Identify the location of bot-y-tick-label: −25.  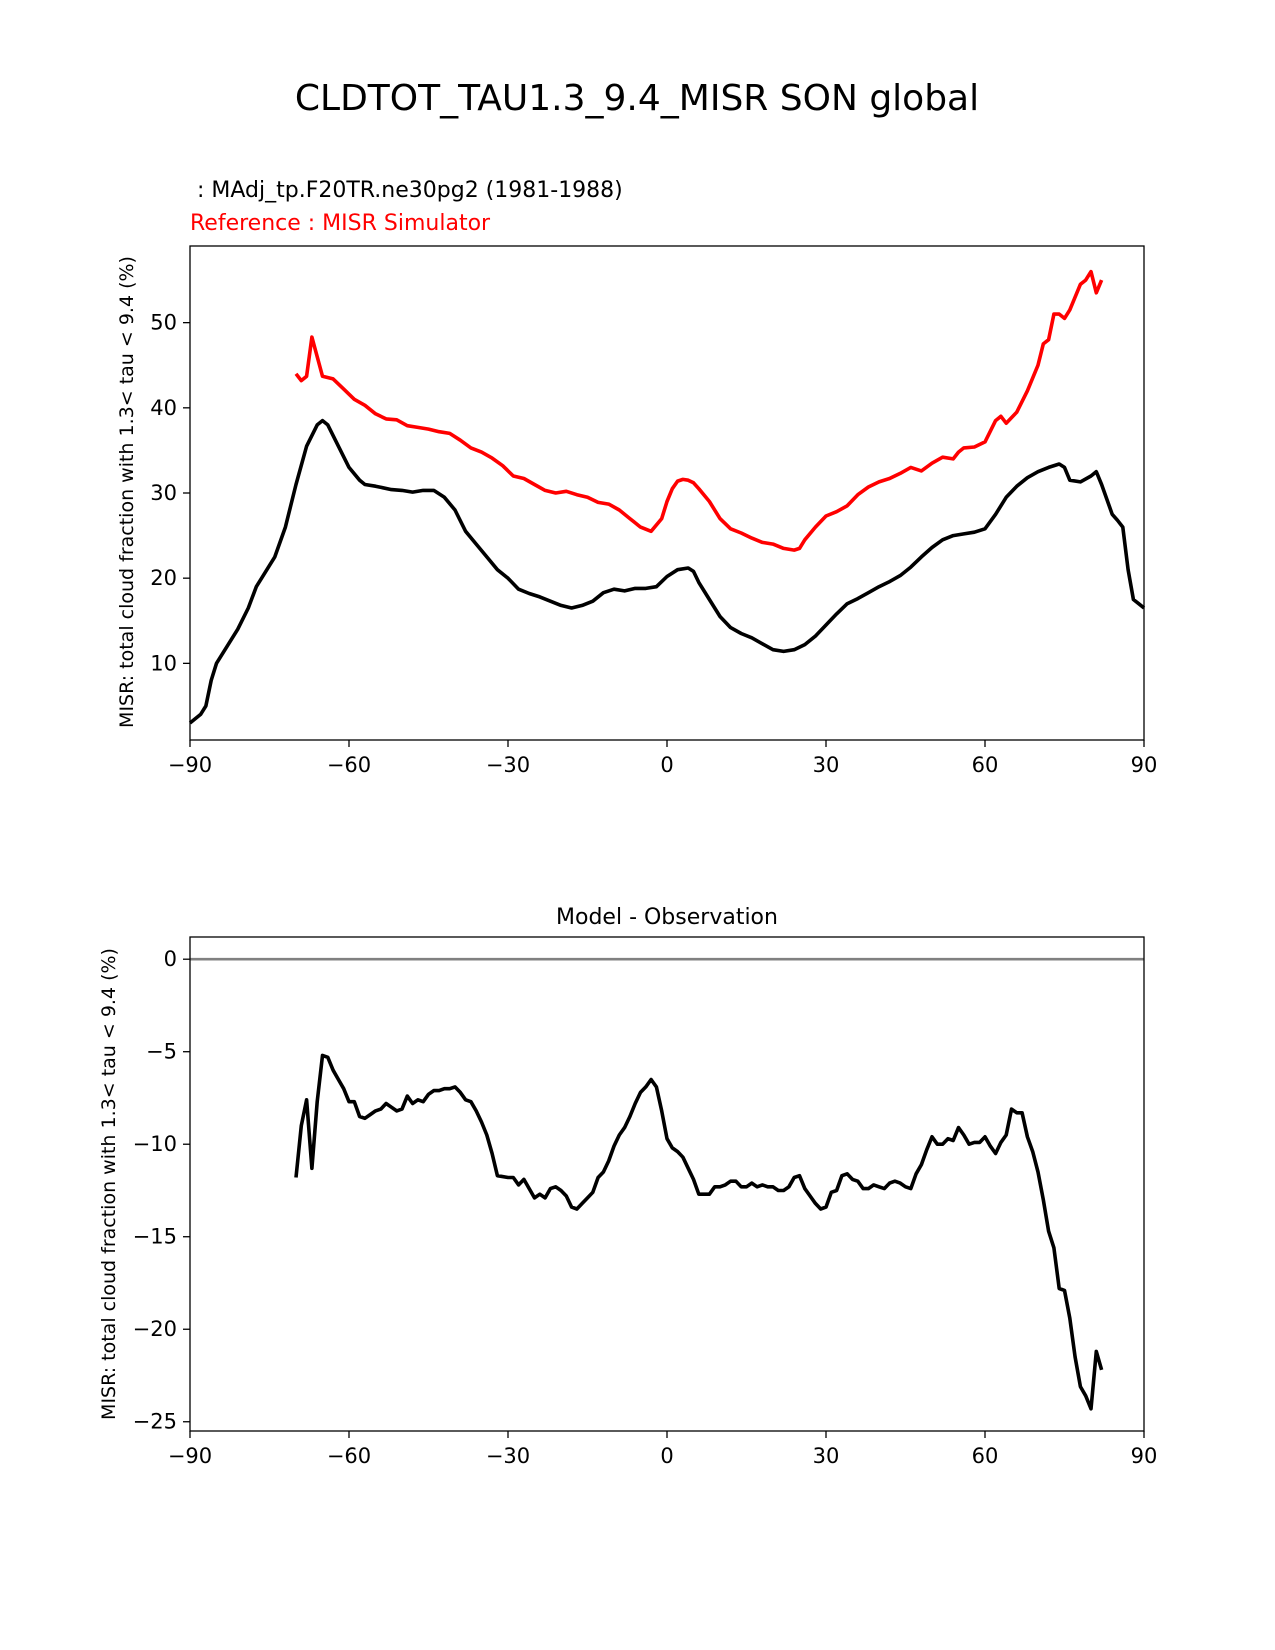
(155, 1422).